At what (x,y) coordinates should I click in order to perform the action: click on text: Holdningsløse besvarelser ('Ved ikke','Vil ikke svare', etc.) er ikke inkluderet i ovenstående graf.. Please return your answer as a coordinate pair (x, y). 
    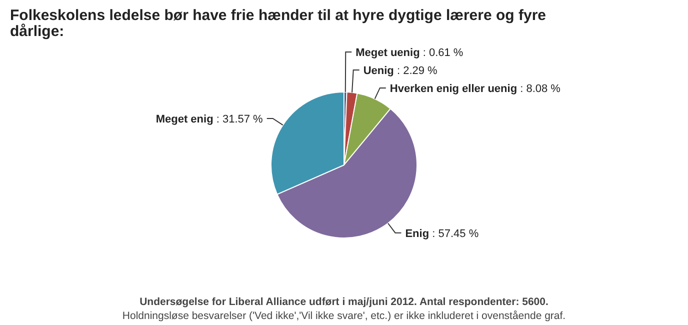
    Looking at the image, I should click on (344, 316).